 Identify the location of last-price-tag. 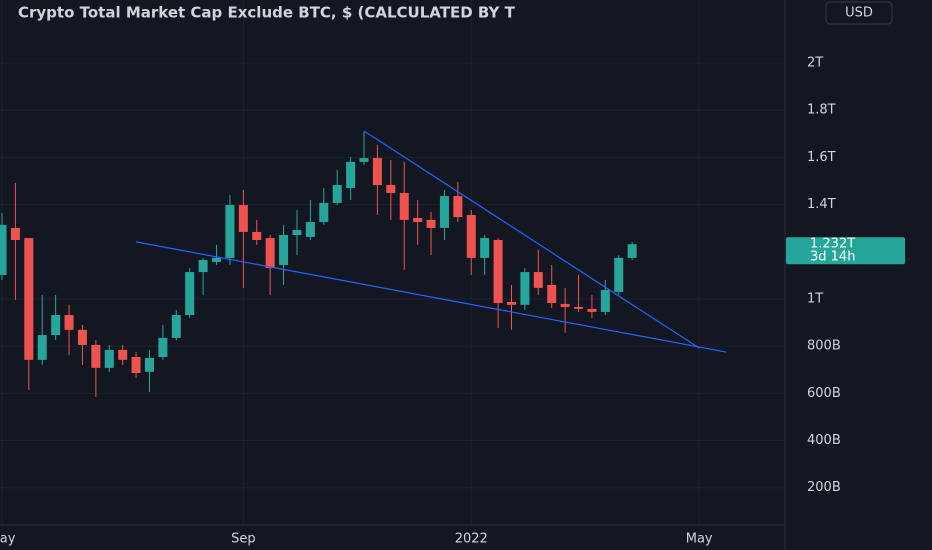
(845, 251).